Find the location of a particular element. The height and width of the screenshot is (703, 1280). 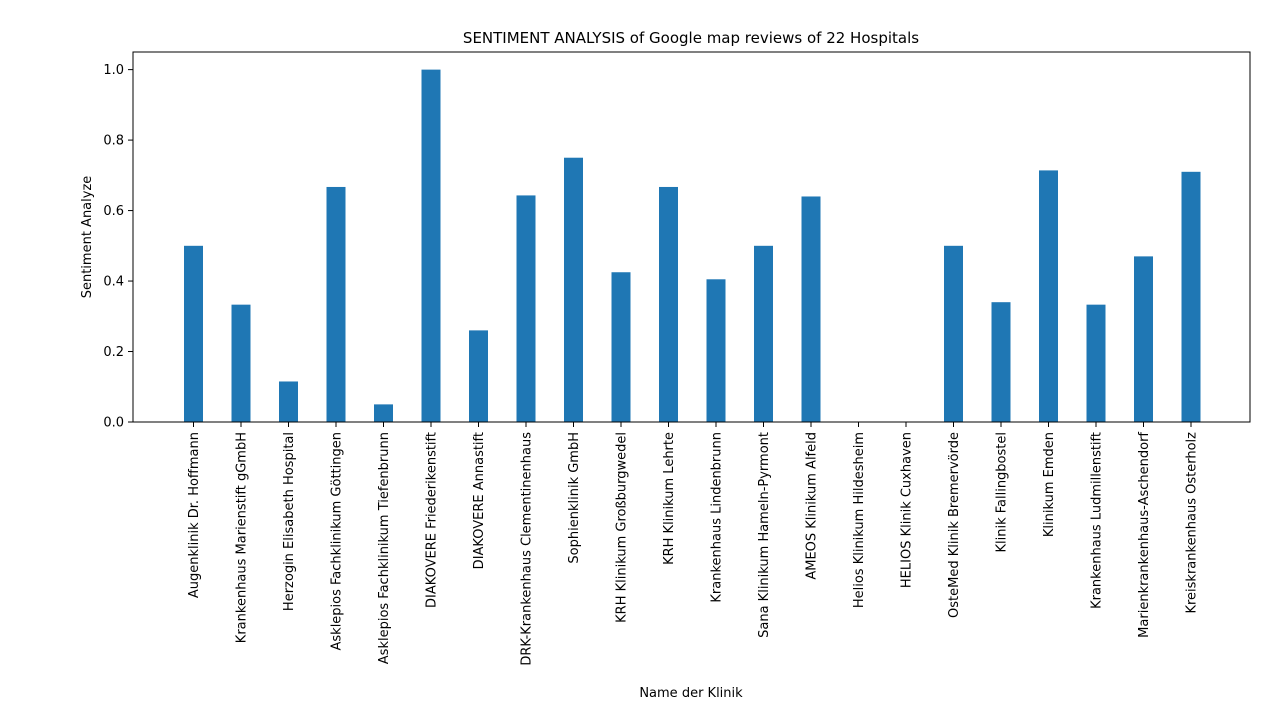

x-tick-label: Marienkrankenhaus-Aschendorf is located at coordinates (1144, 535).